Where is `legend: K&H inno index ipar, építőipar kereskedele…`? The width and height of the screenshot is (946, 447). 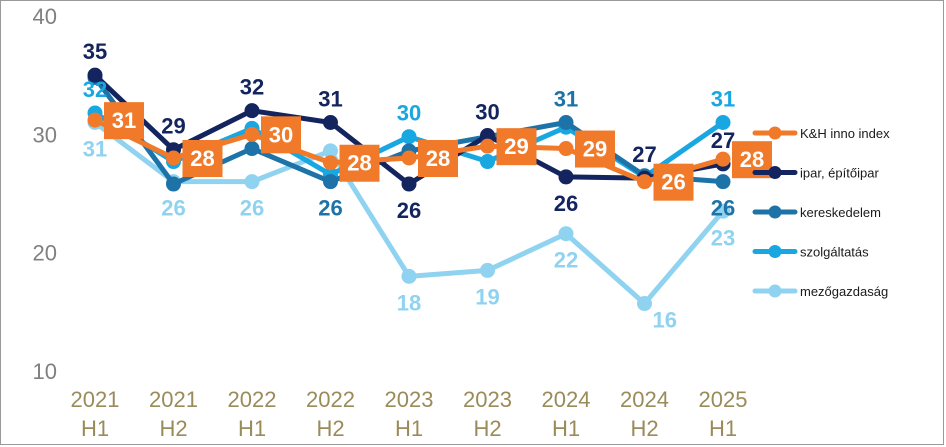
legend: K&H inno index ipar, építőipar kereskedele… is located at coordinates (821, 212).